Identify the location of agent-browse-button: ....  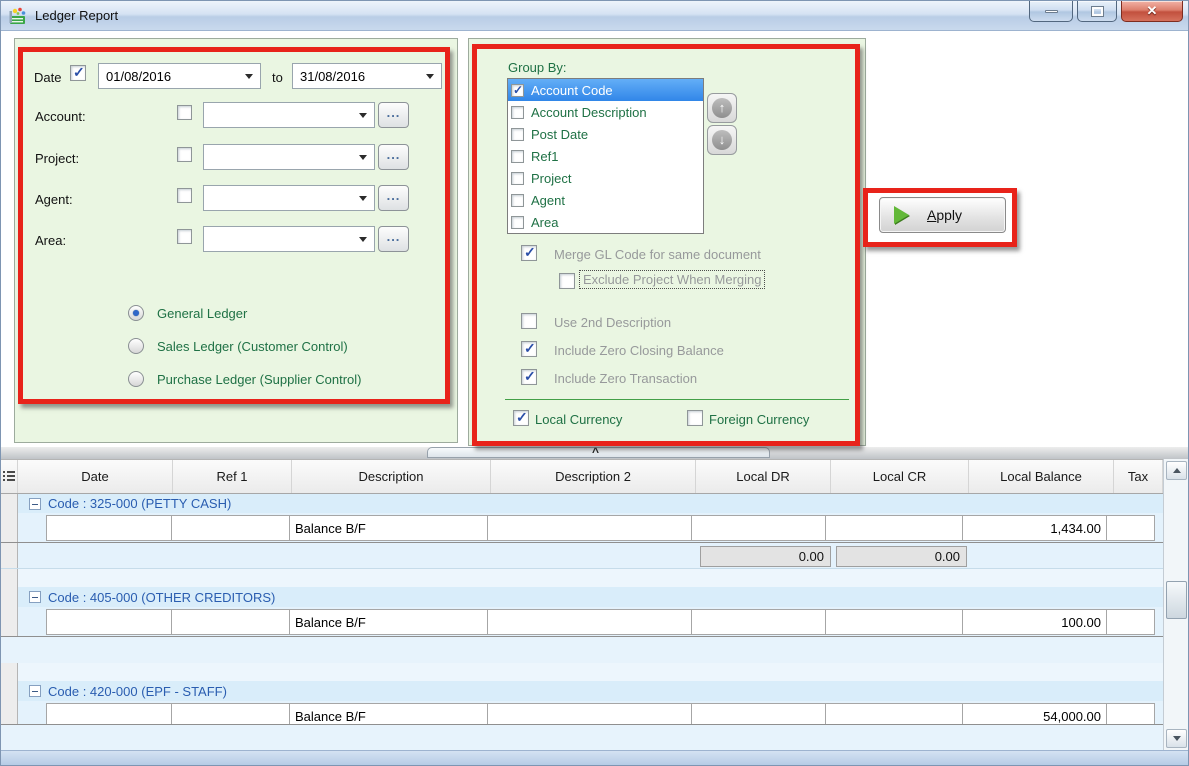
(393, 198).